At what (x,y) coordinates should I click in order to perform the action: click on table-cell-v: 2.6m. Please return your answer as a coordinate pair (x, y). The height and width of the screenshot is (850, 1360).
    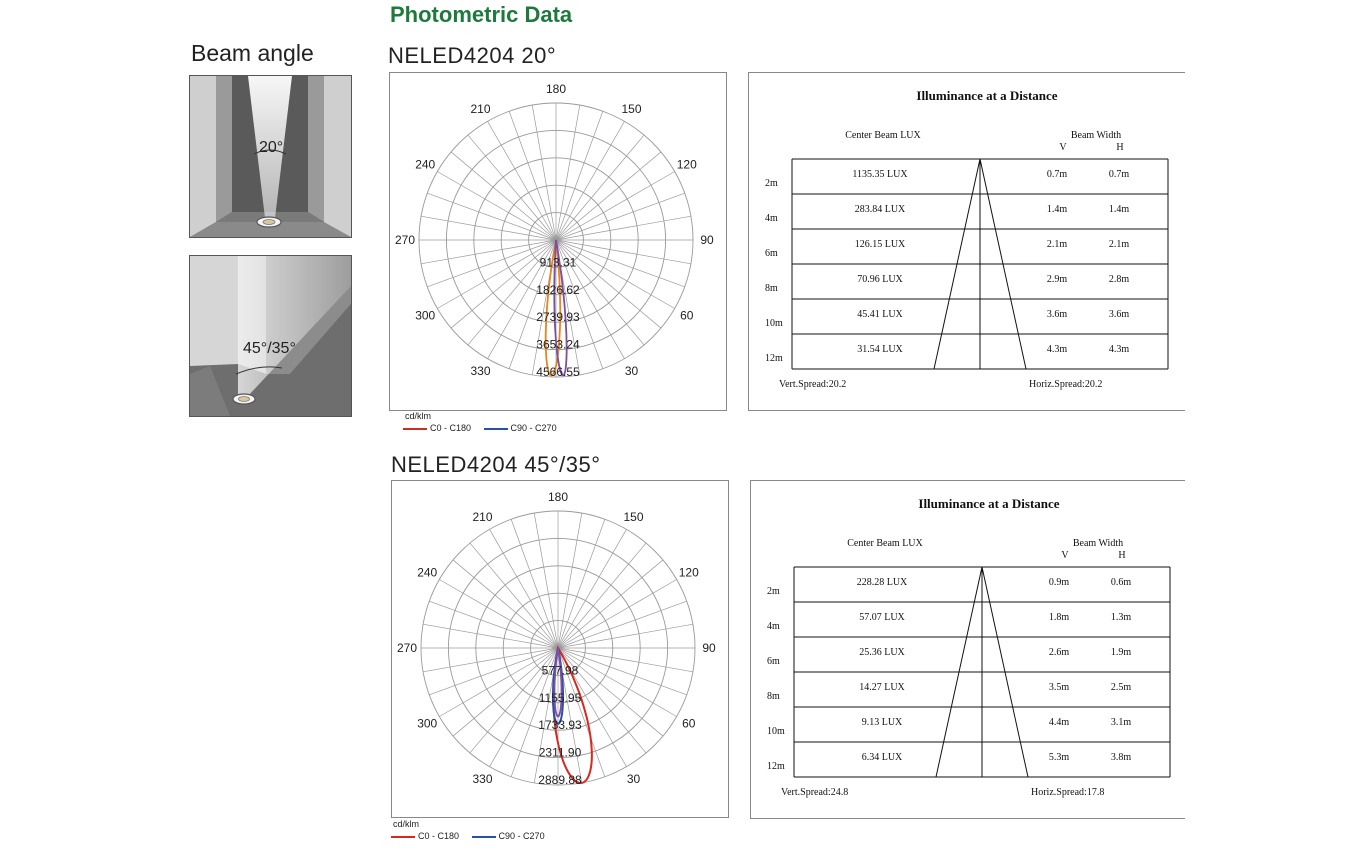
    Looking at the image, I should click on (1059, 652).